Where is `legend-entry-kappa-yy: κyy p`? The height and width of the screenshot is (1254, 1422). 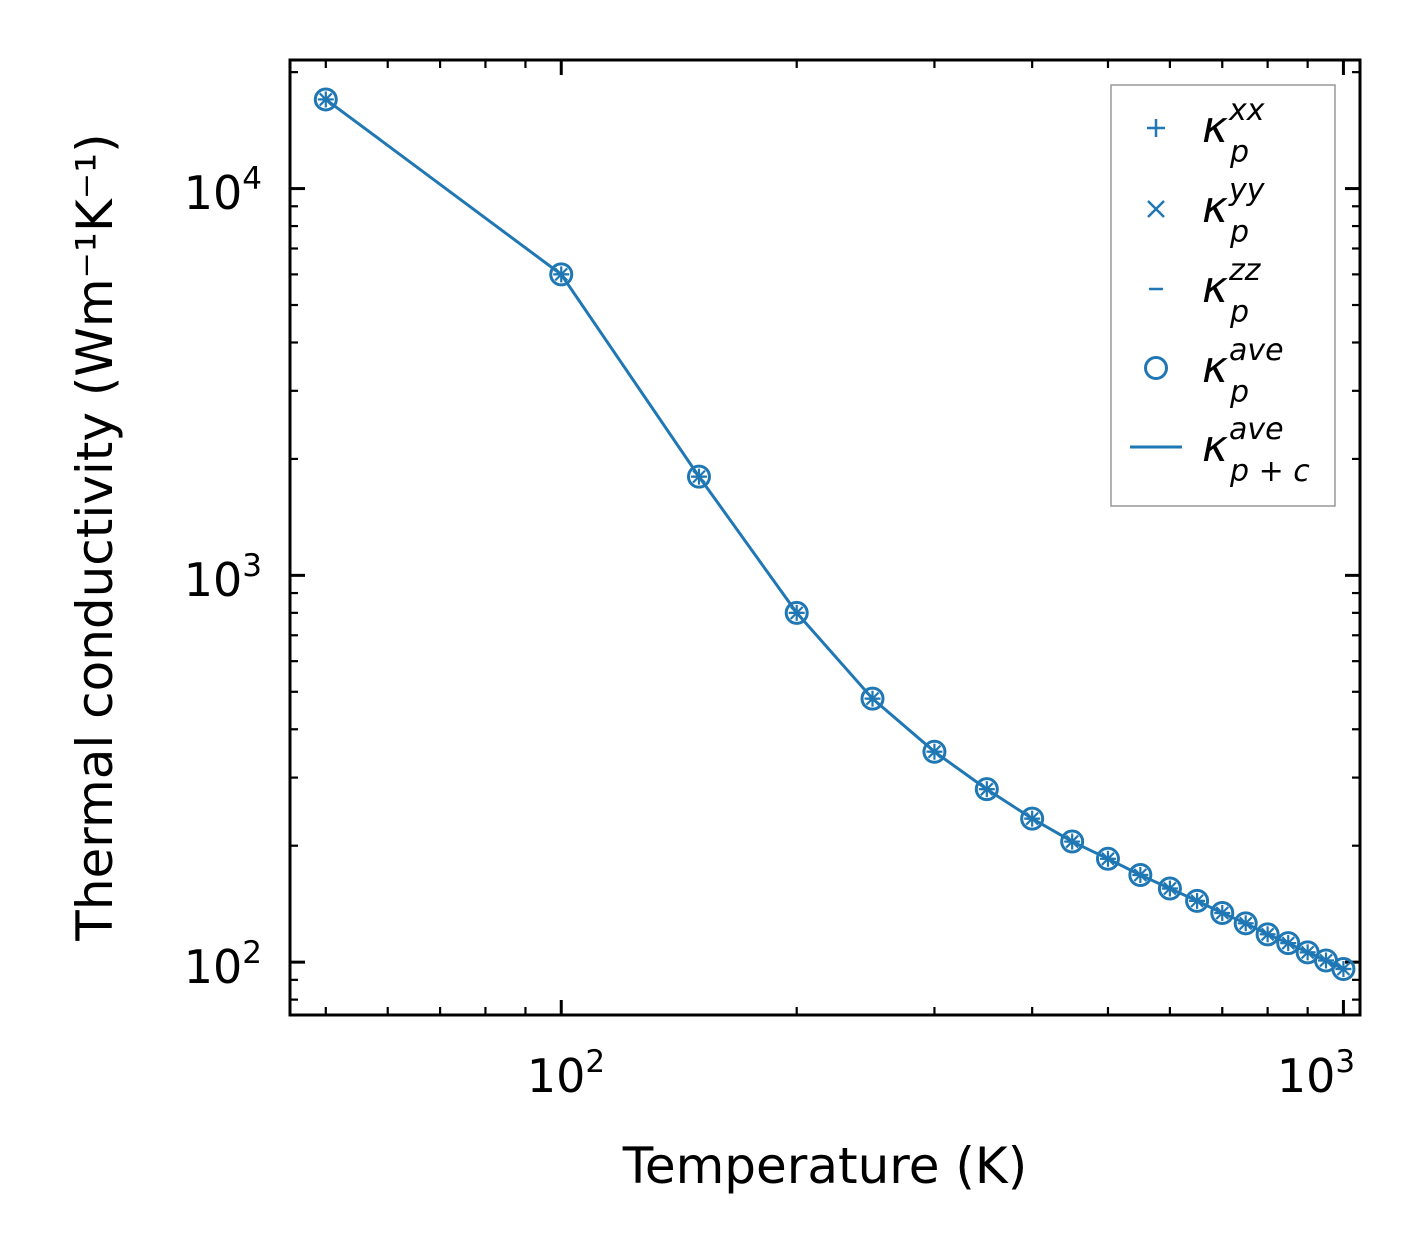 legend-entry-kappa-yy: κyy p is located at coordinates (1206, 211).